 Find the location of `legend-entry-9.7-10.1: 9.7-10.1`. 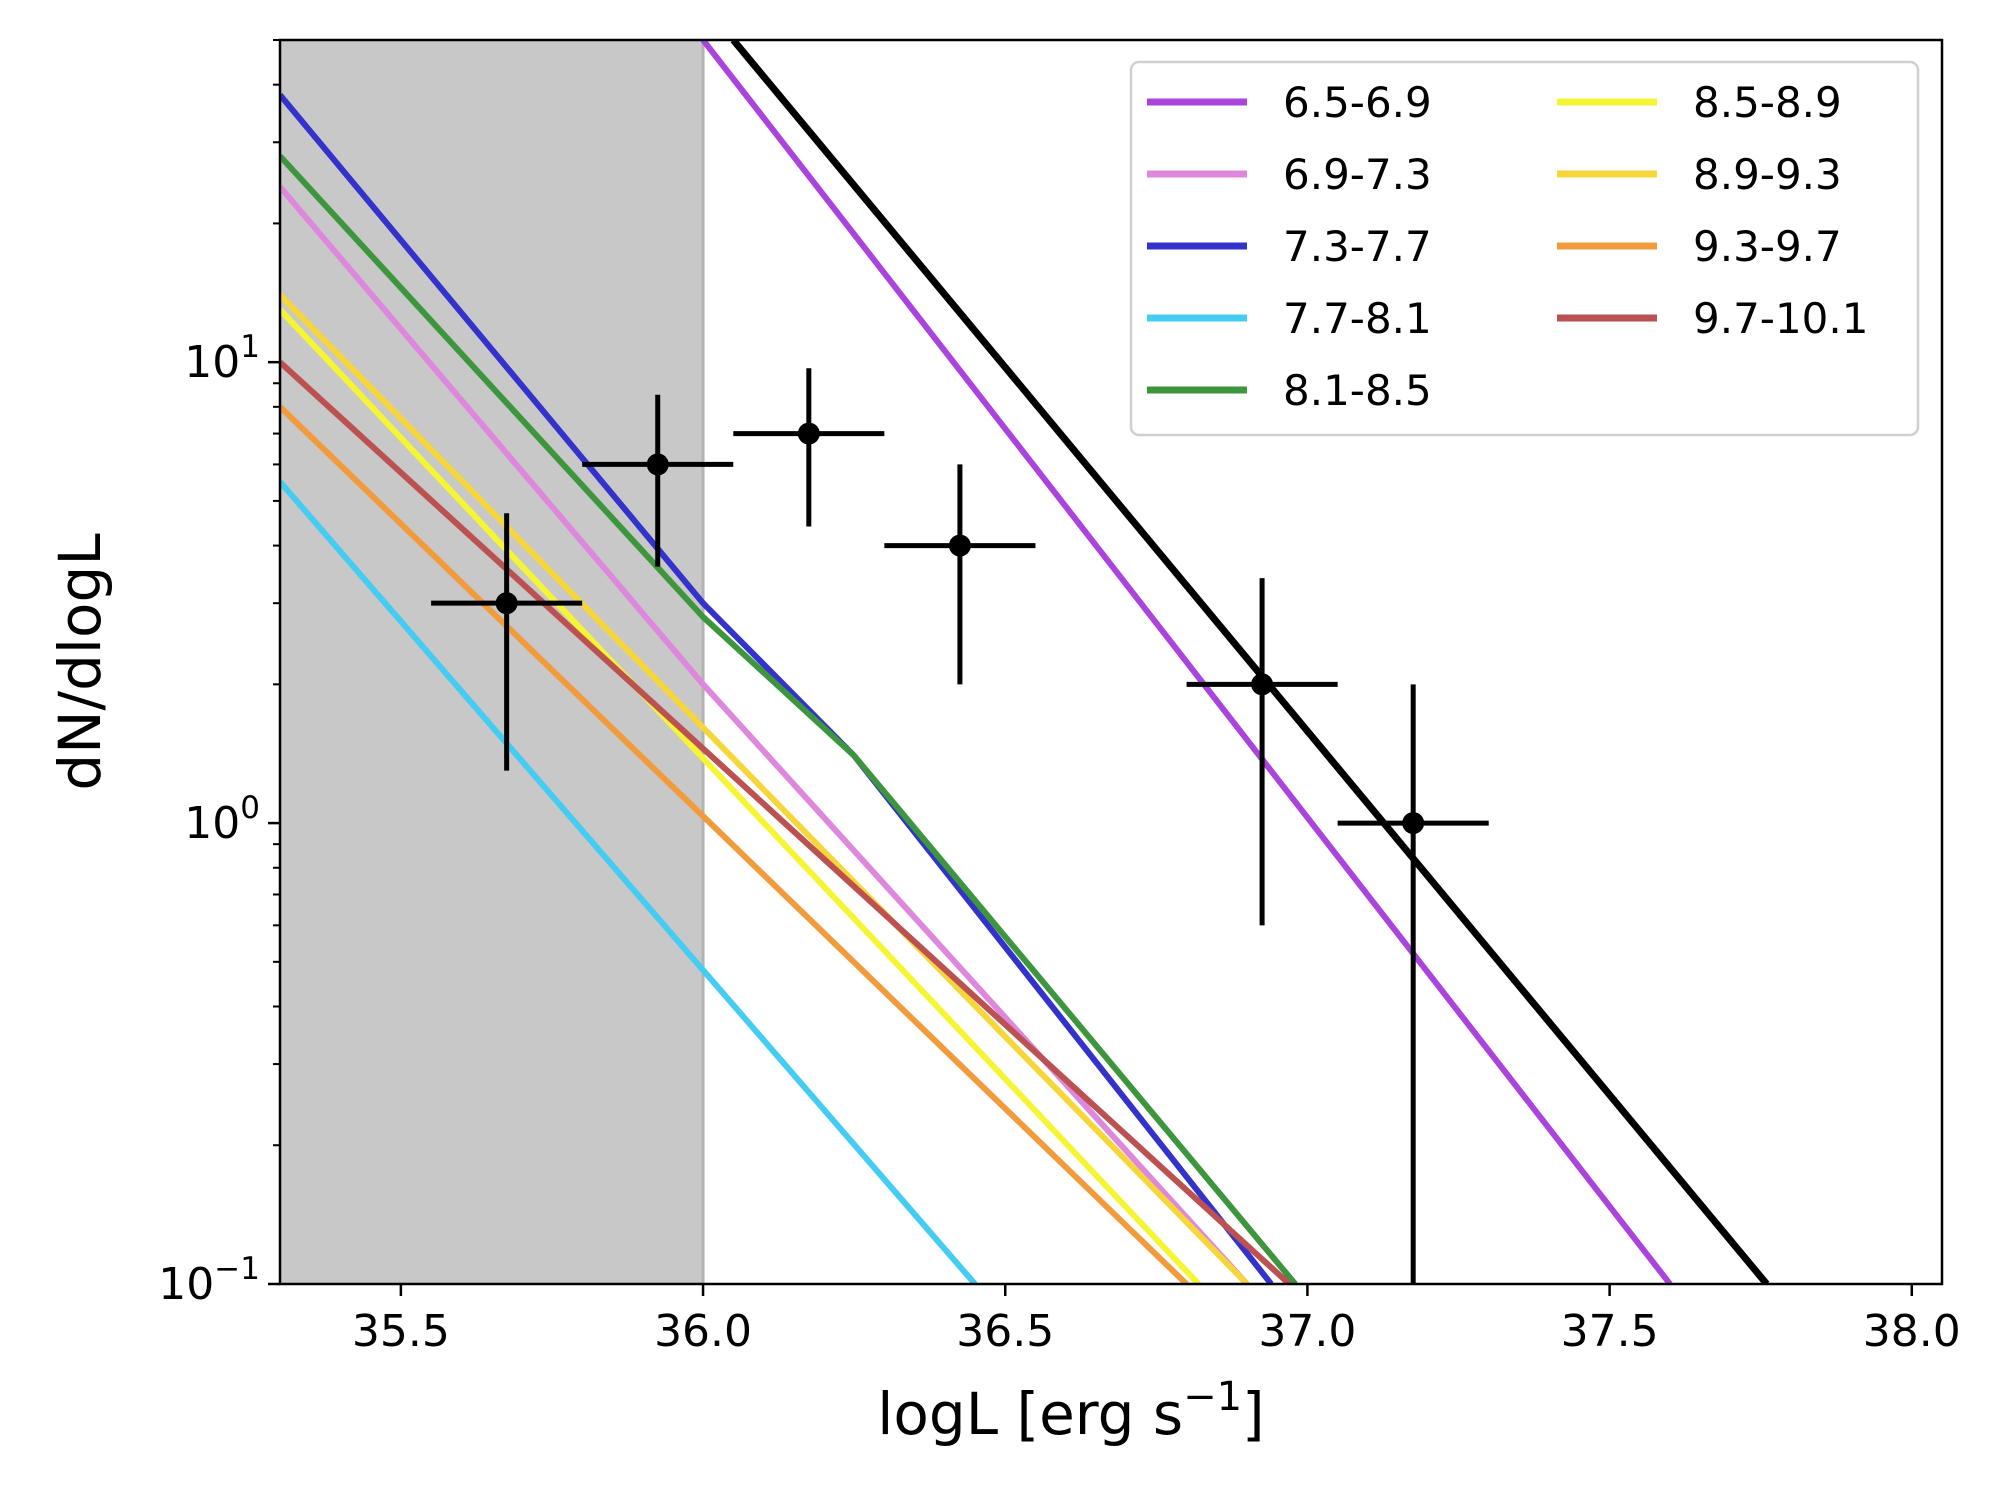

legend-entry-9.7-10.1: 9.7-10.1 is located at coordinates (1712, 318).